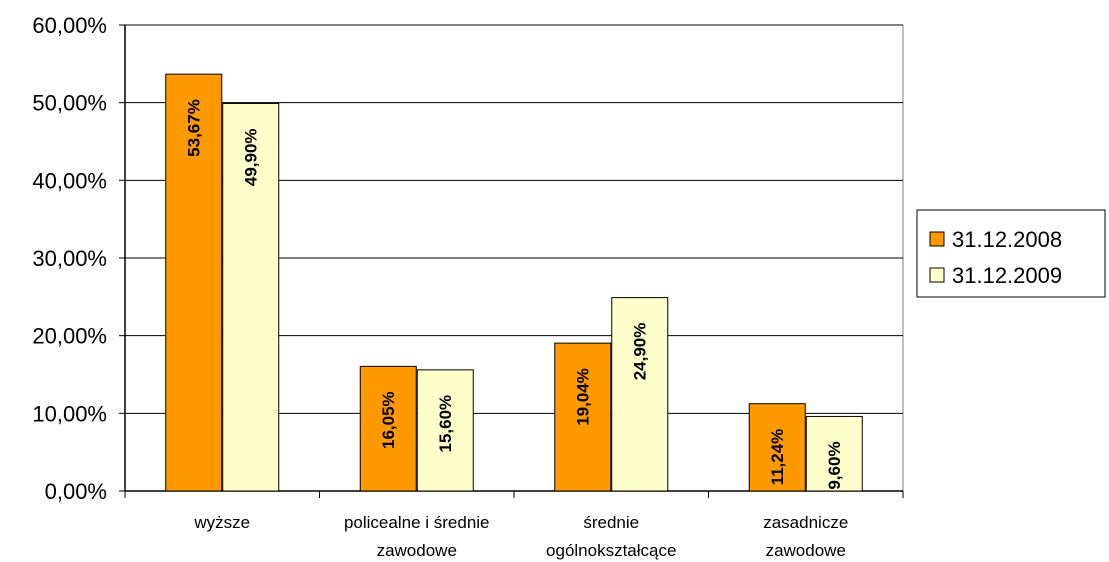 This screenshot has width=1109, height=562. I want to click on data-label: 11,24%, so click(777, 457).